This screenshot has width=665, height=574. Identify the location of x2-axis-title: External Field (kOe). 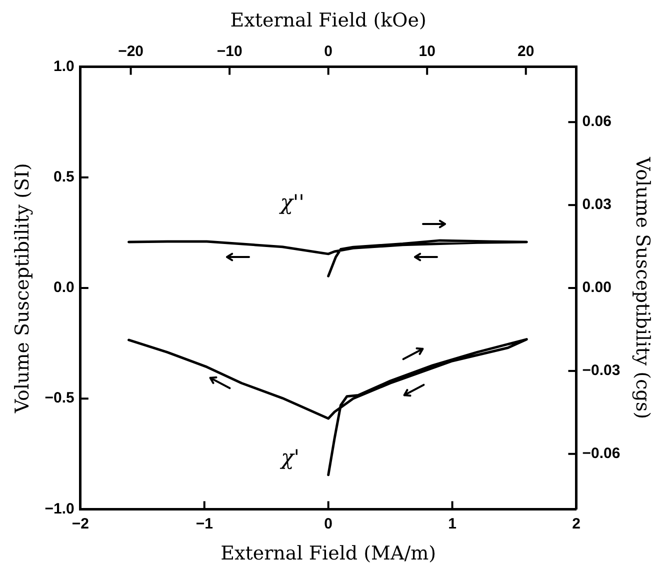
(328, 20).